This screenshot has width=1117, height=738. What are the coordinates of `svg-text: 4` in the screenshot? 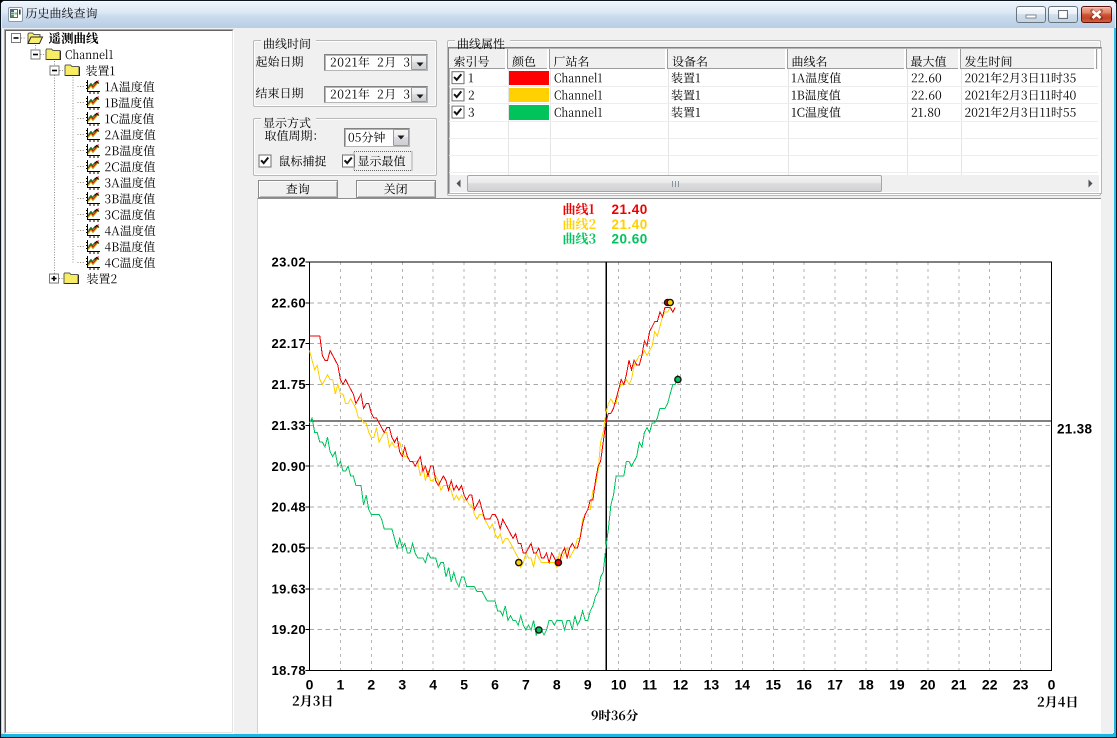 It's located at (433, 685).